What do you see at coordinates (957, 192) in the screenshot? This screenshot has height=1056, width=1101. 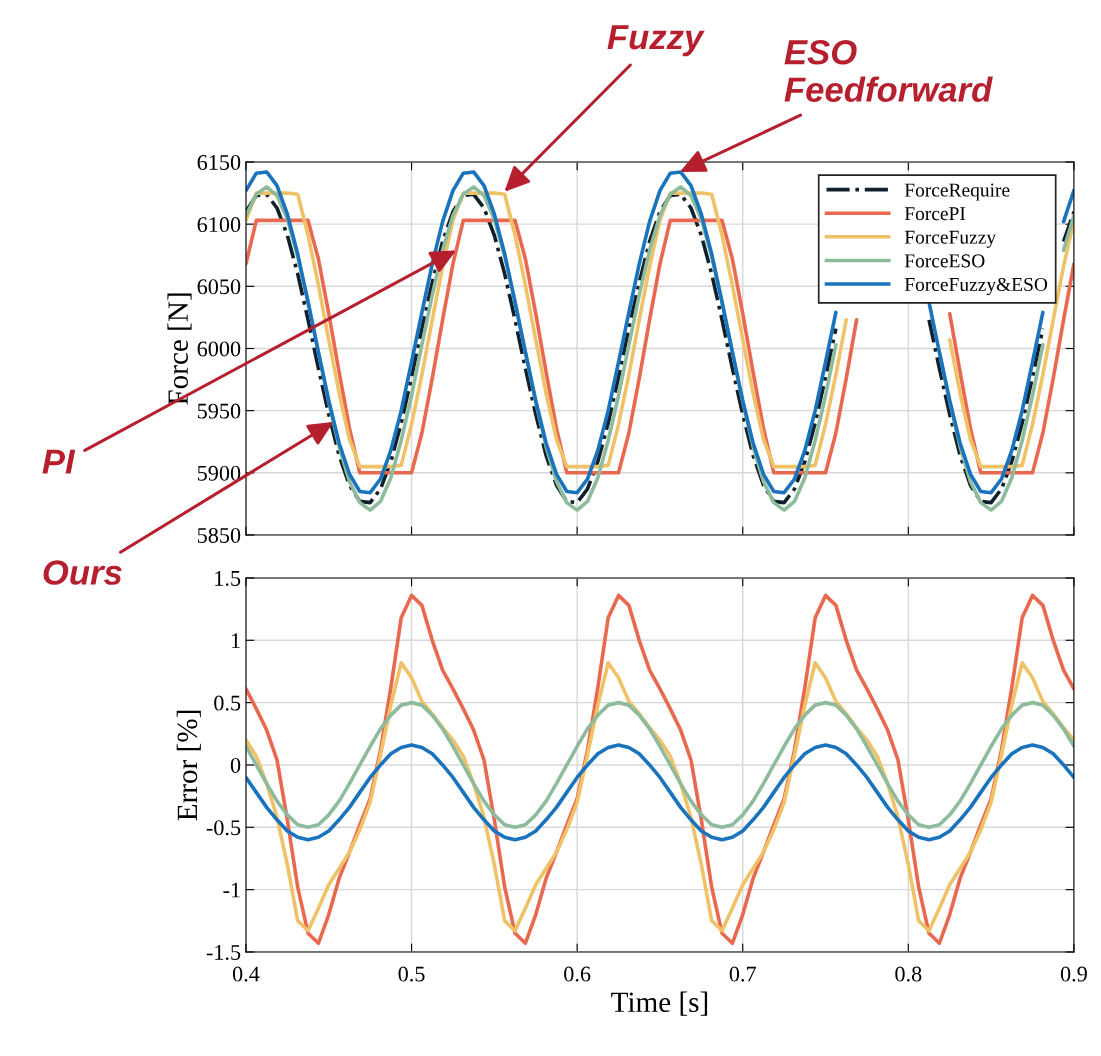 I see `legend-label: ForceRequire` at bounding box center [957, 192].